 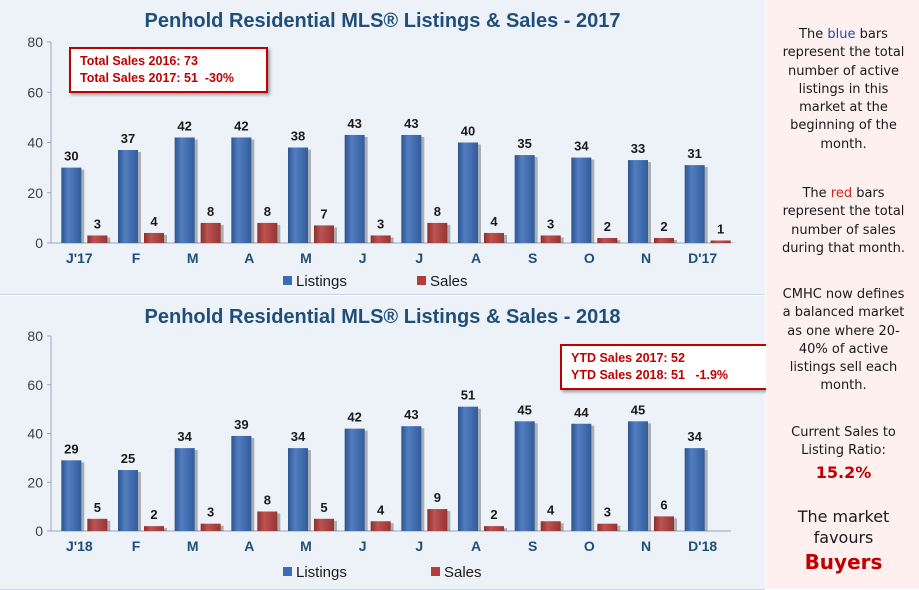 I want to click on x-category-label: J'18, so click(x=79, y=546).